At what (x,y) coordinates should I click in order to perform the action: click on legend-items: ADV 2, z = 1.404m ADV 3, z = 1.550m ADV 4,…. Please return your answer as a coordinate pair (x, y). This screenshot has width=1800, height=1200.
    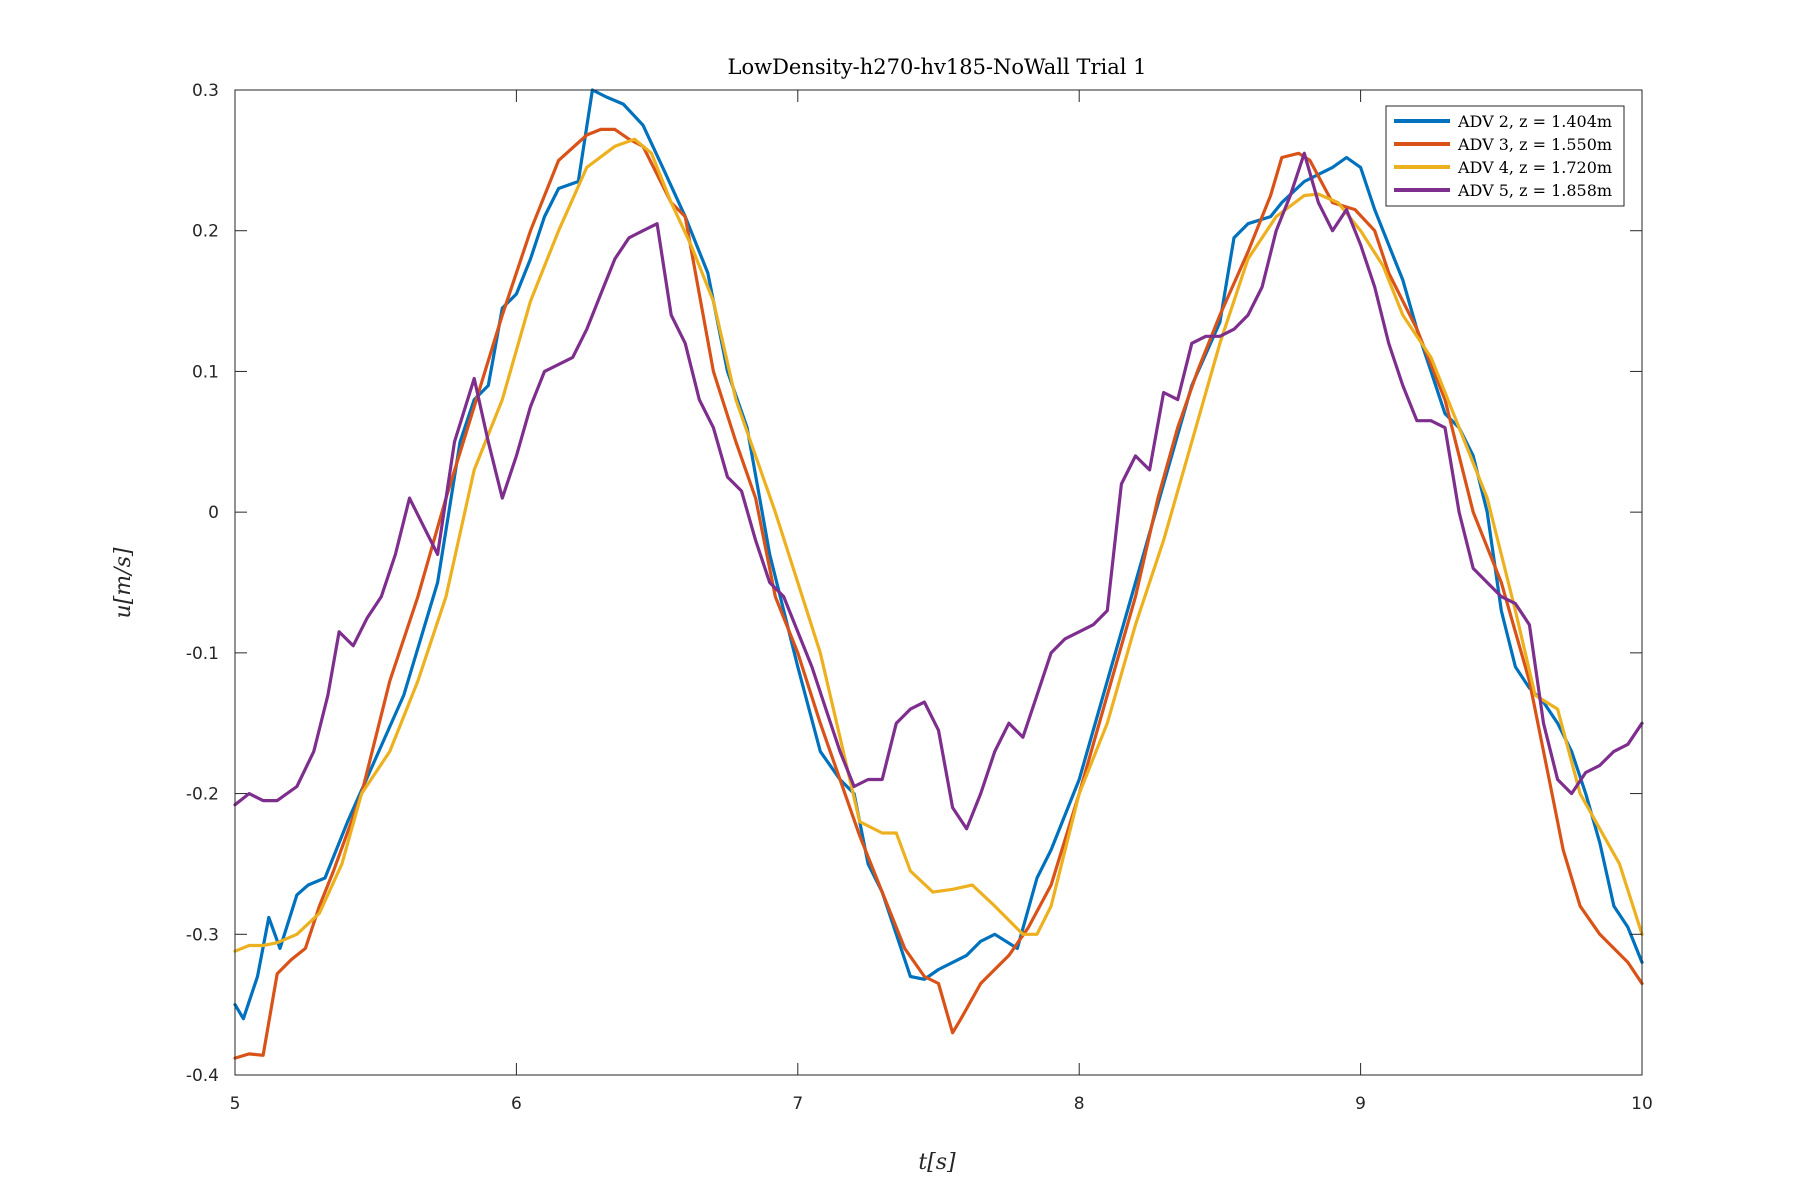
    Looking at the image, I should click on (1503, 156).